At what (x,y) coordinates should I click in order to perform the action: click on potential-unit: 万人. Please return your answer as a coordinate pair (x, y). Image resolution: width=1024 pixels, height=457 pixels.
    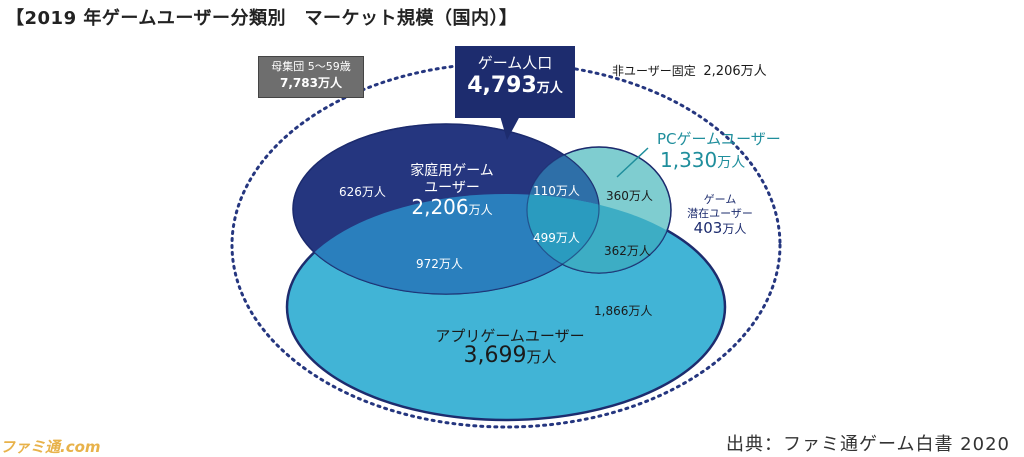
    Looking at the image, I should click on (734, 229).